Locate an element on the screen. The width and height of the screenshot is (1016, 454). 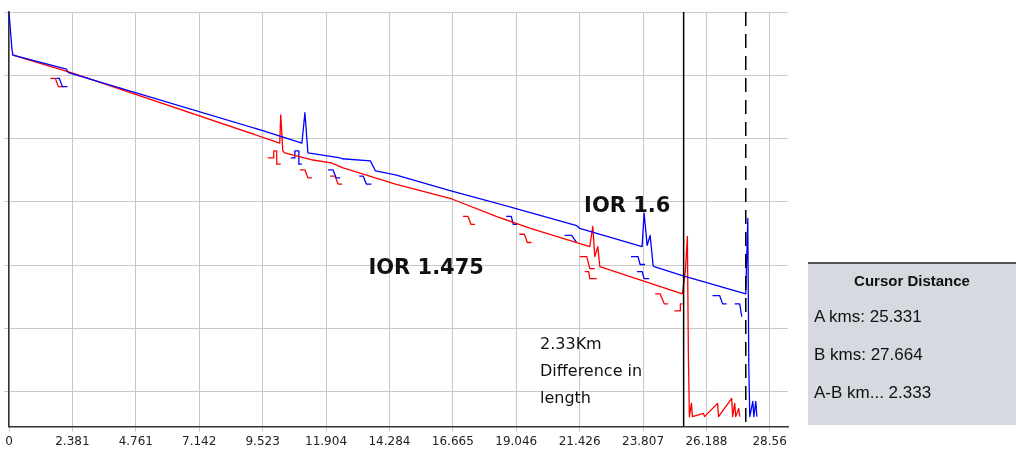
x-tick-label: 9.523 is located at coordinates (262, 440).